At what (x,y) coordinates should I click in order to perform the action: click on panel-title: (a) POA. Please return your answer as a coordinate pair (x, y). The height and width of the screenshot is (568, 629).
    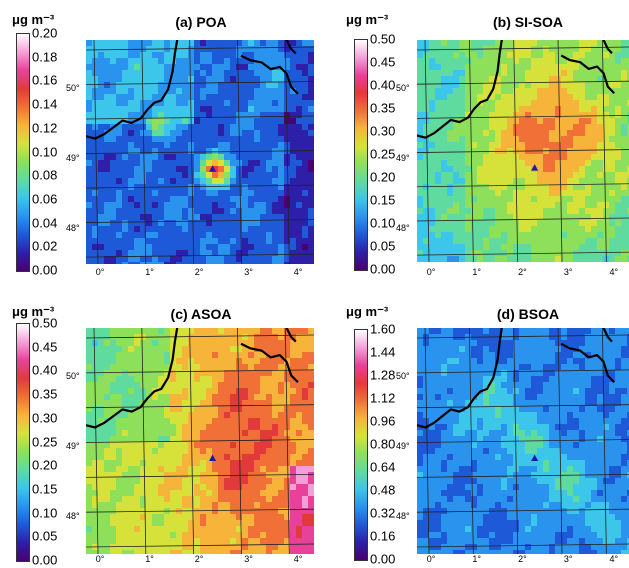
    Looking at the image, I should click on (200, 22).